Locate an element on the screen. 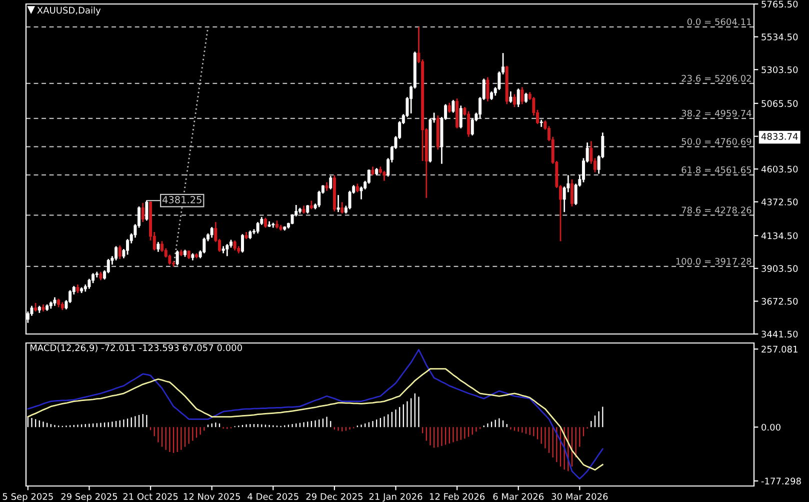 This screenshot has width=809, height=502. y-tick-label: 3441.50 is located at coordinates (780, 334).